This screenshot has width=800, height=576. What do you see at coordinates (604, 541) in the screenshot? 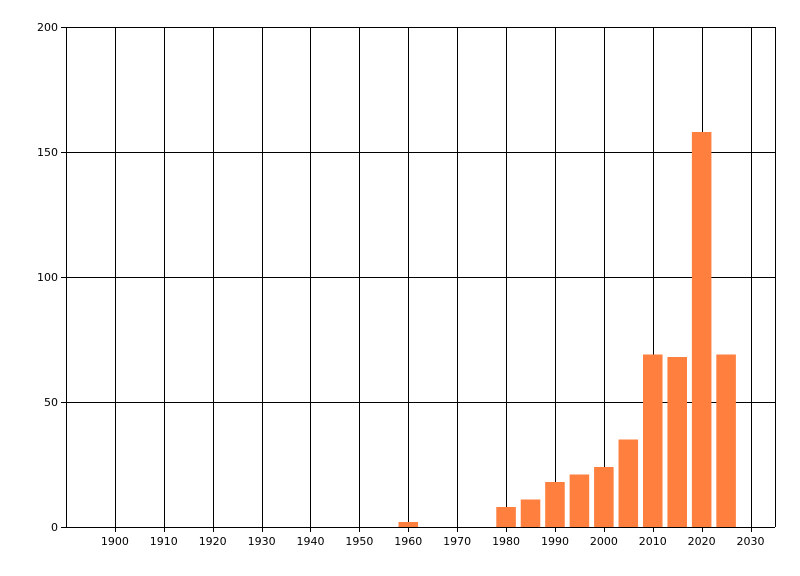
I see `x-tick-label: 2000` at bounding box center [604, 541].